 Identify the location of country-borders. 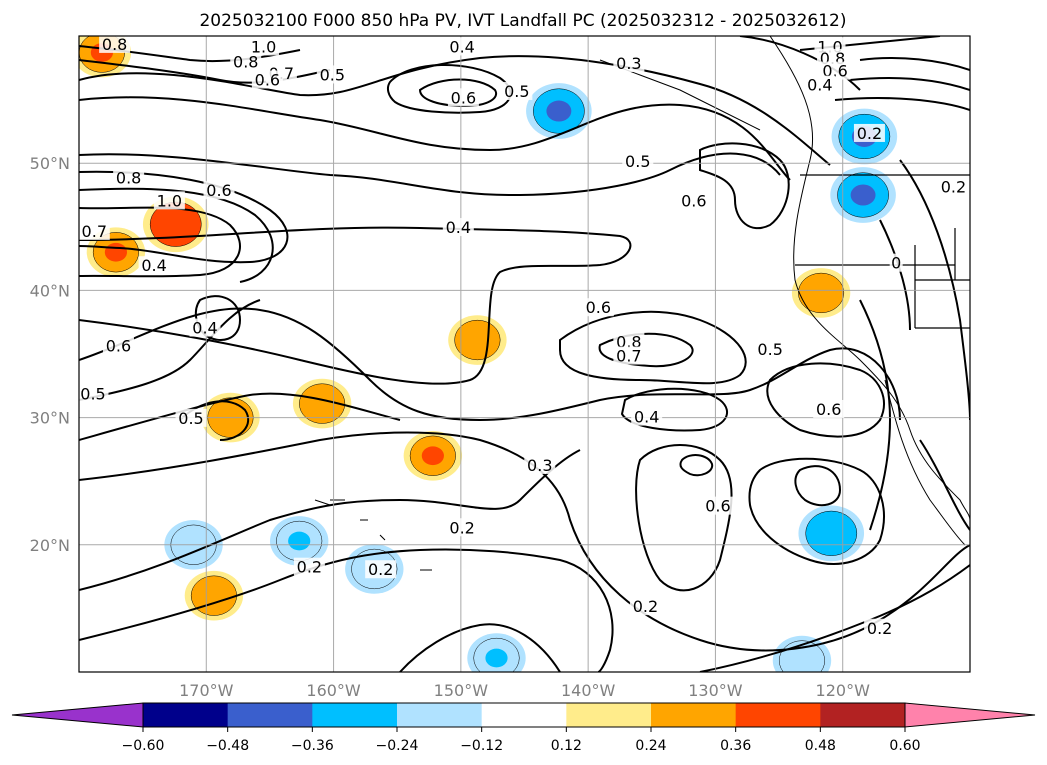
(882, 251).